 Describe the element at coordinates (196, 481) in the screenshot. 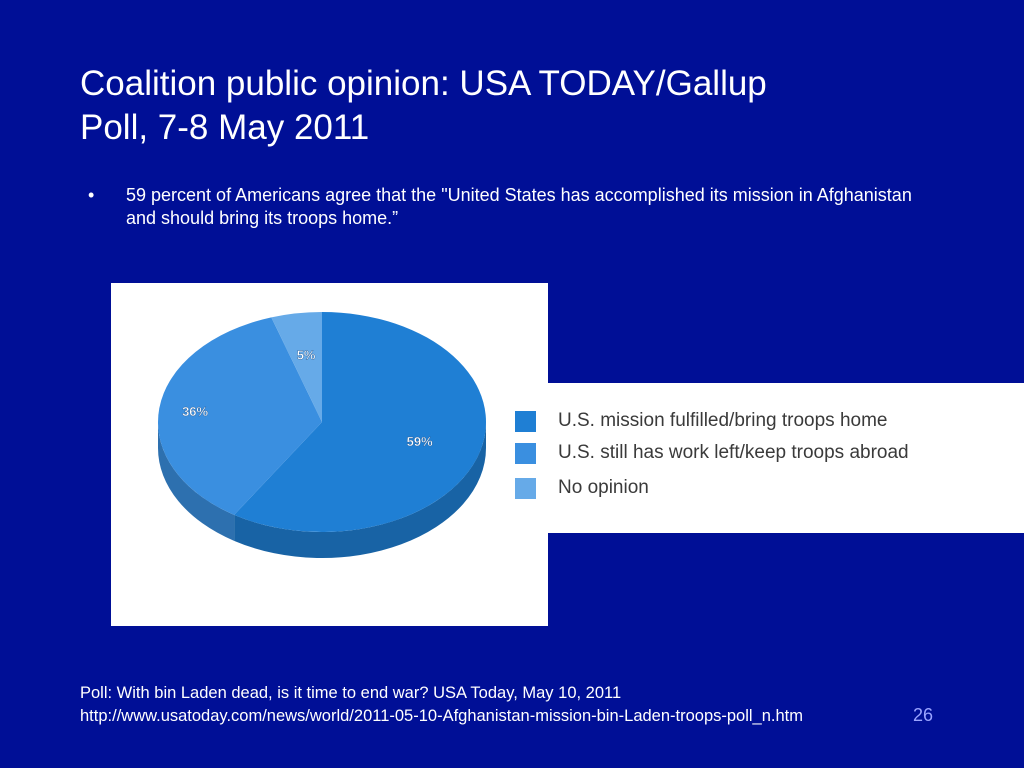

I see `pie-side-work-left` at that location.